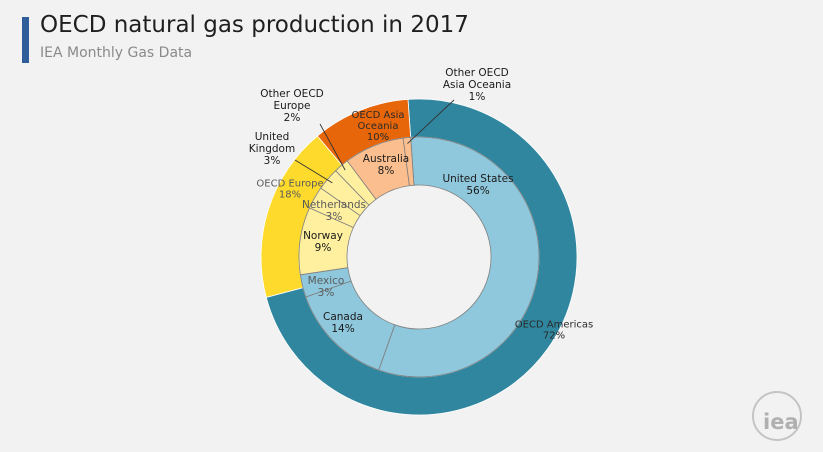 The image size is (823, 452). Describe the element at coordinates (116, 53) in the screenshot. I see `chart-subtitle: IEA Monthly Gas Data` at that location.